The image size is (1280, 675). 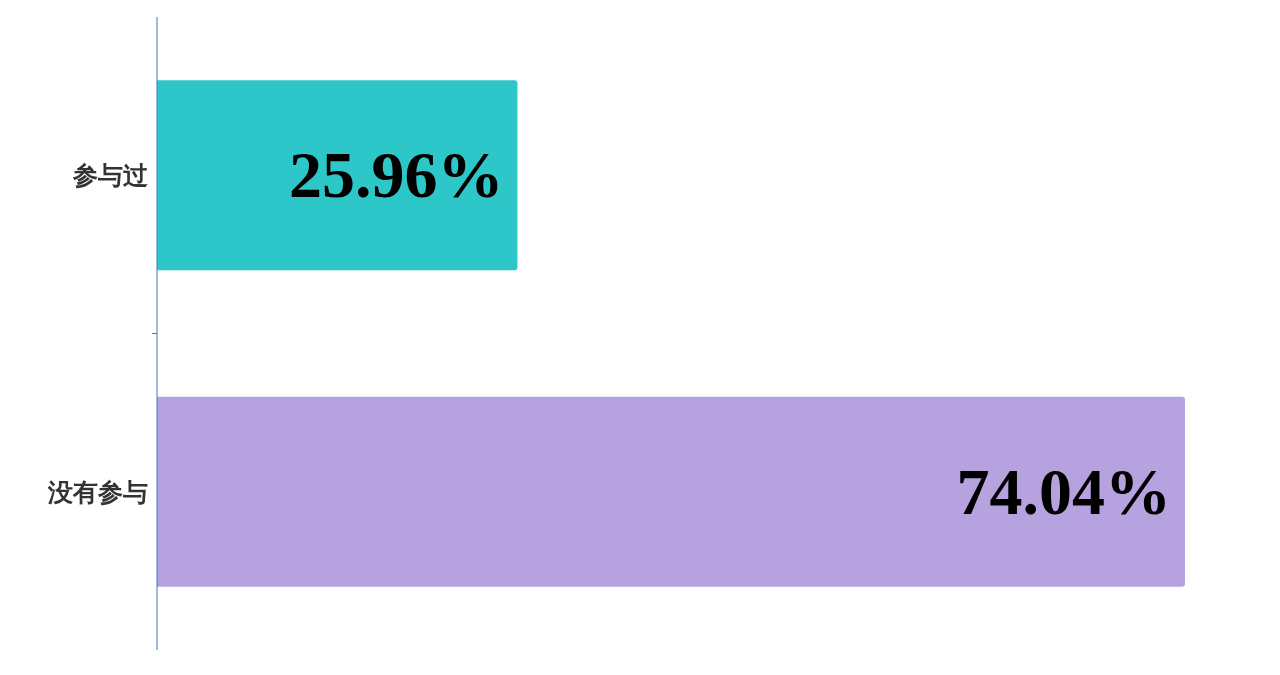 I want to click on y-tick-label: 参与过, so click(x=110, y=176).